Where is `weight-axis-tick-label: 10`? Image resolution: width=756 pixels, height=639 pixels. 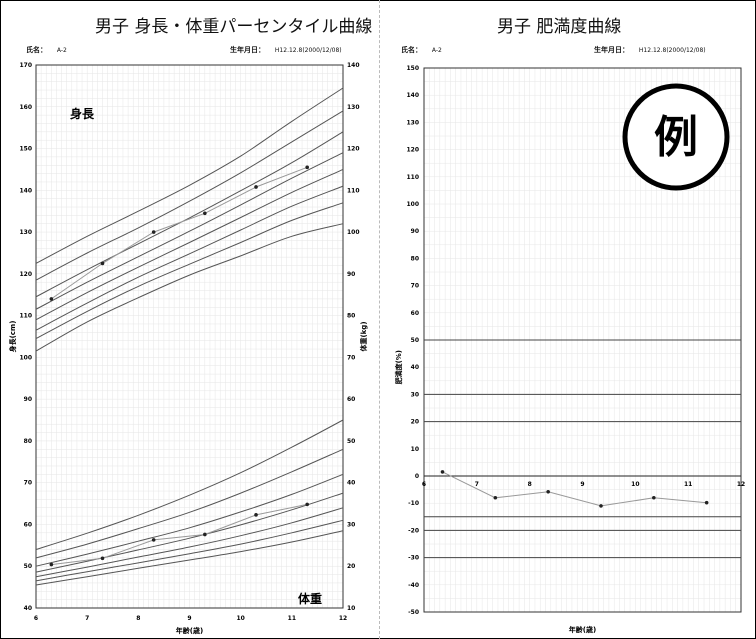
weight-axis-tick-label: 10 is located at coordinates (351, 608).